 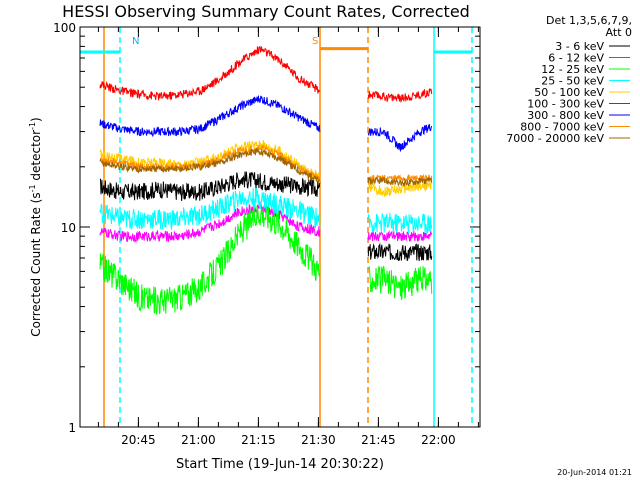 I want to click on x-axis-label: Start Time (19-Jun-14 20:30:22), so click(x=280, y=464).